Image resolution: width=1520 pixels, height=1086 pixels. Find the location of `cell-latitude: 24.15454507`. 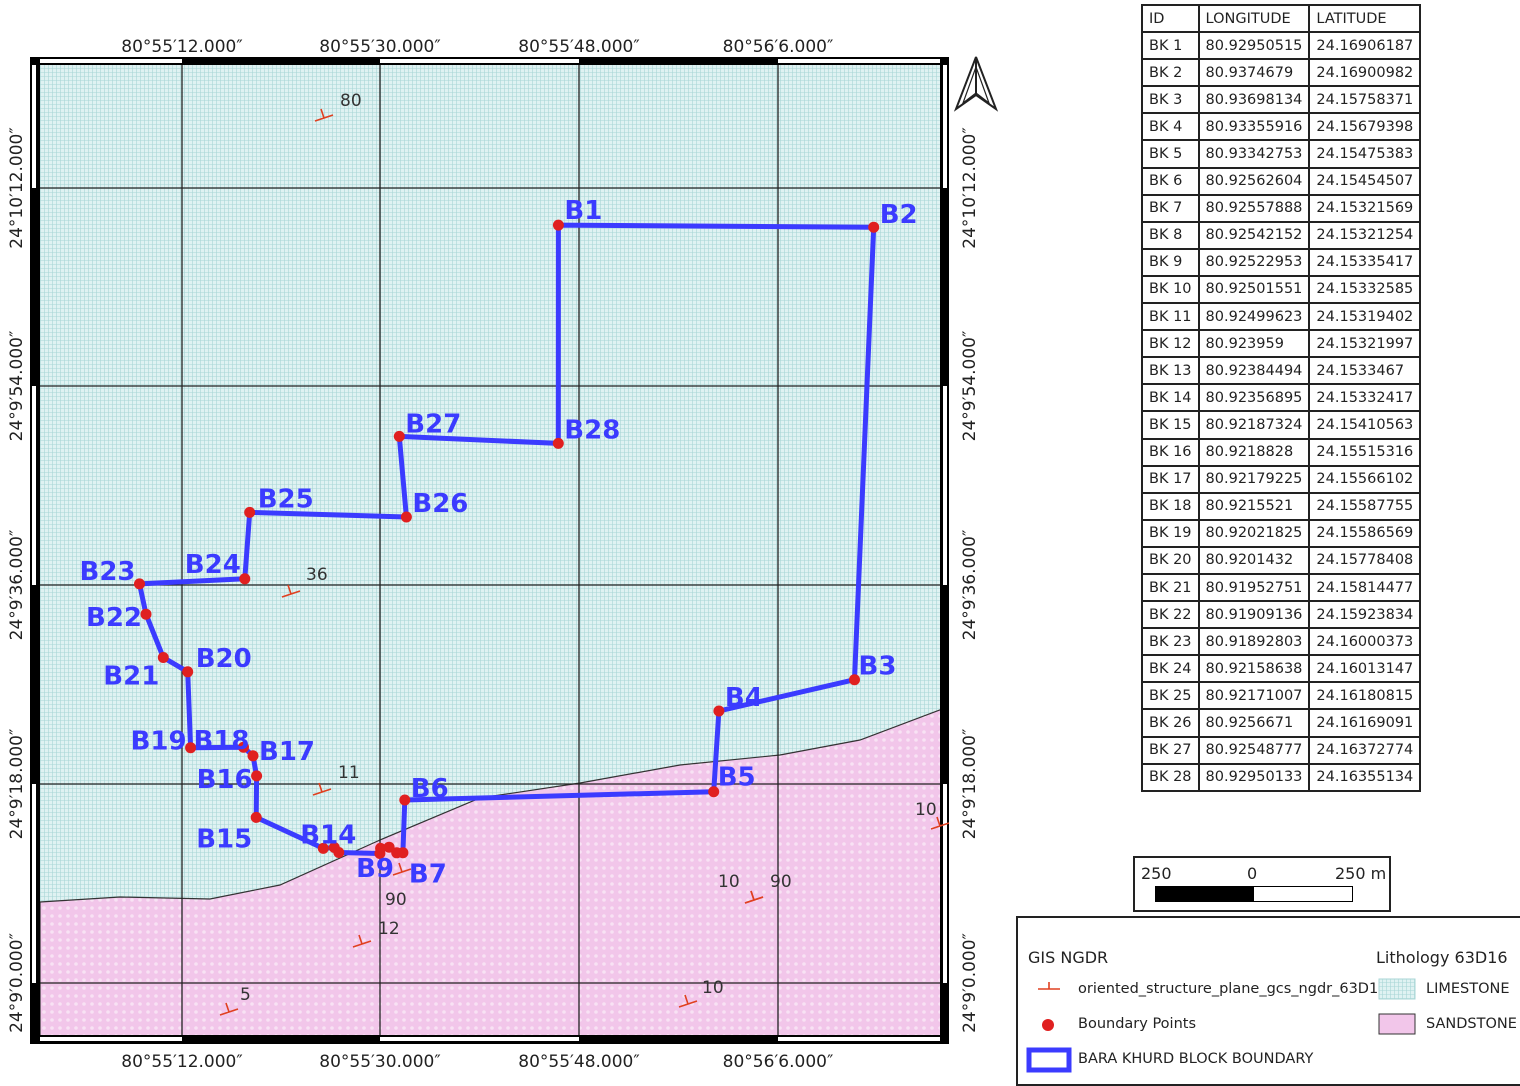

cell-latitude: 24.15454507 is located at coordinates (1365, 181).